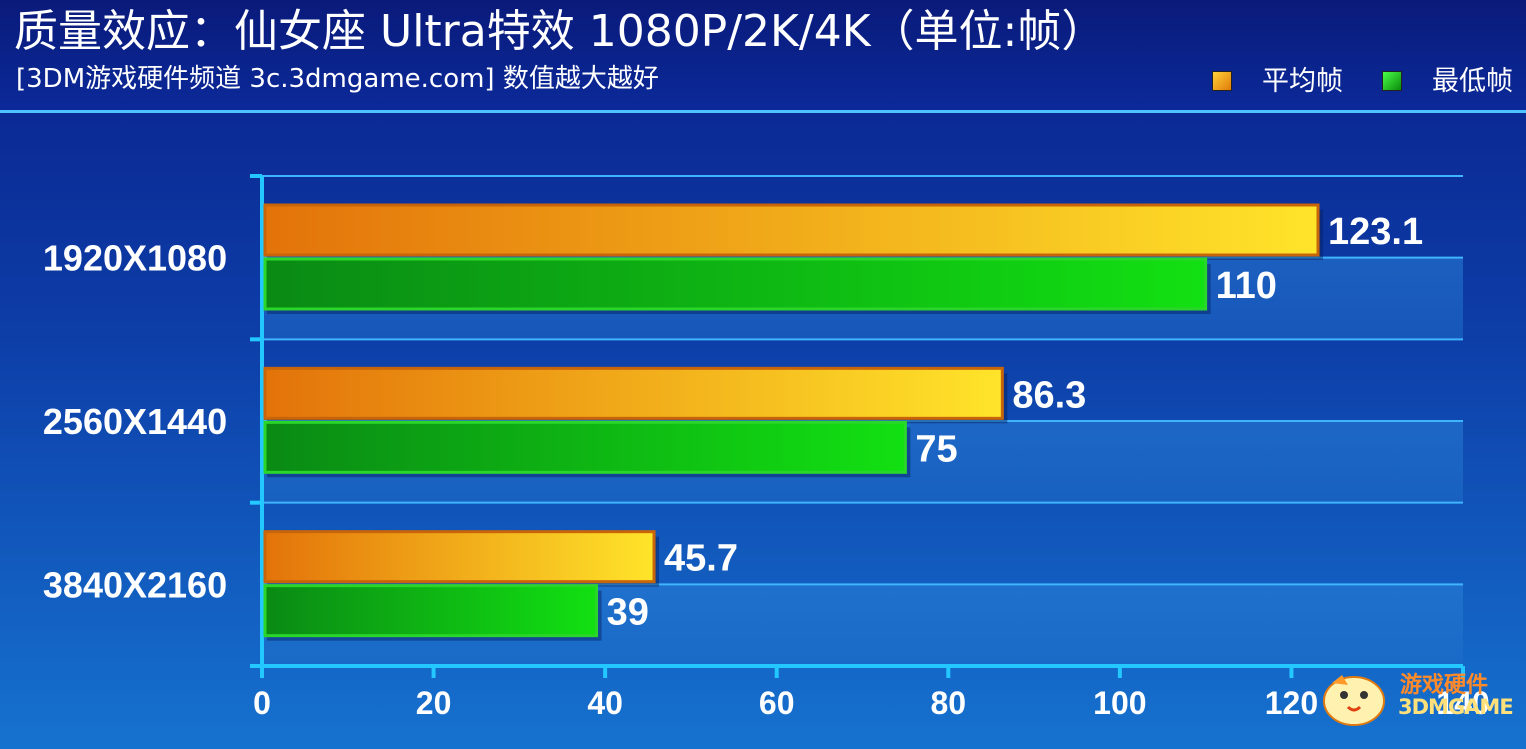 Image resolution: width=1526 pixels, height=749 pixels. What do you see at coordinates (948, 703) in the screenshot?
I see `x-tick-label: 80` at bounding box center [948, 703].